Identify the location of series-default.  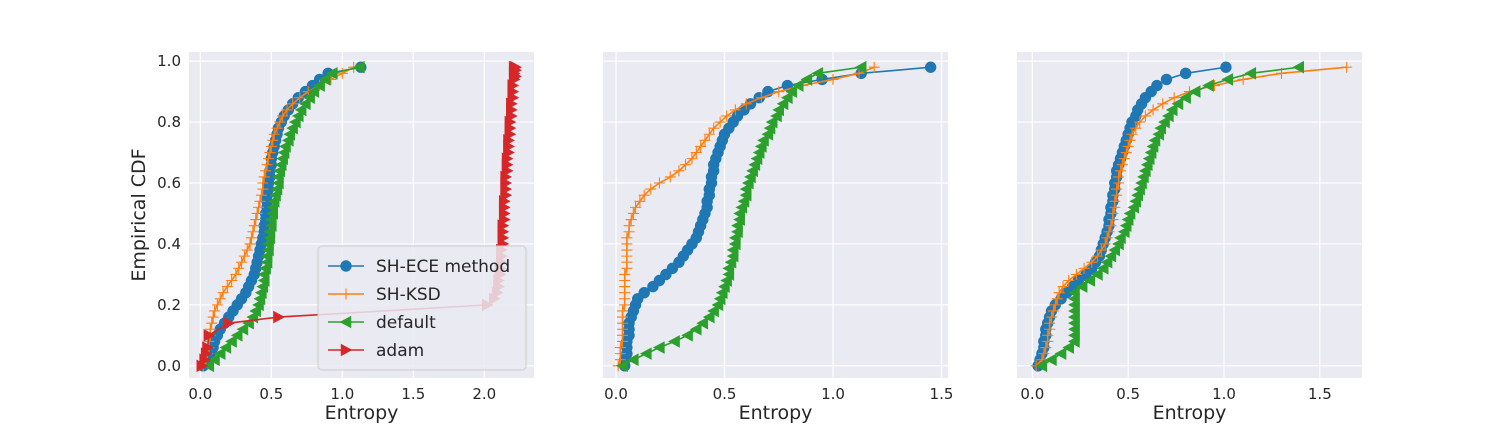
(283, 216).